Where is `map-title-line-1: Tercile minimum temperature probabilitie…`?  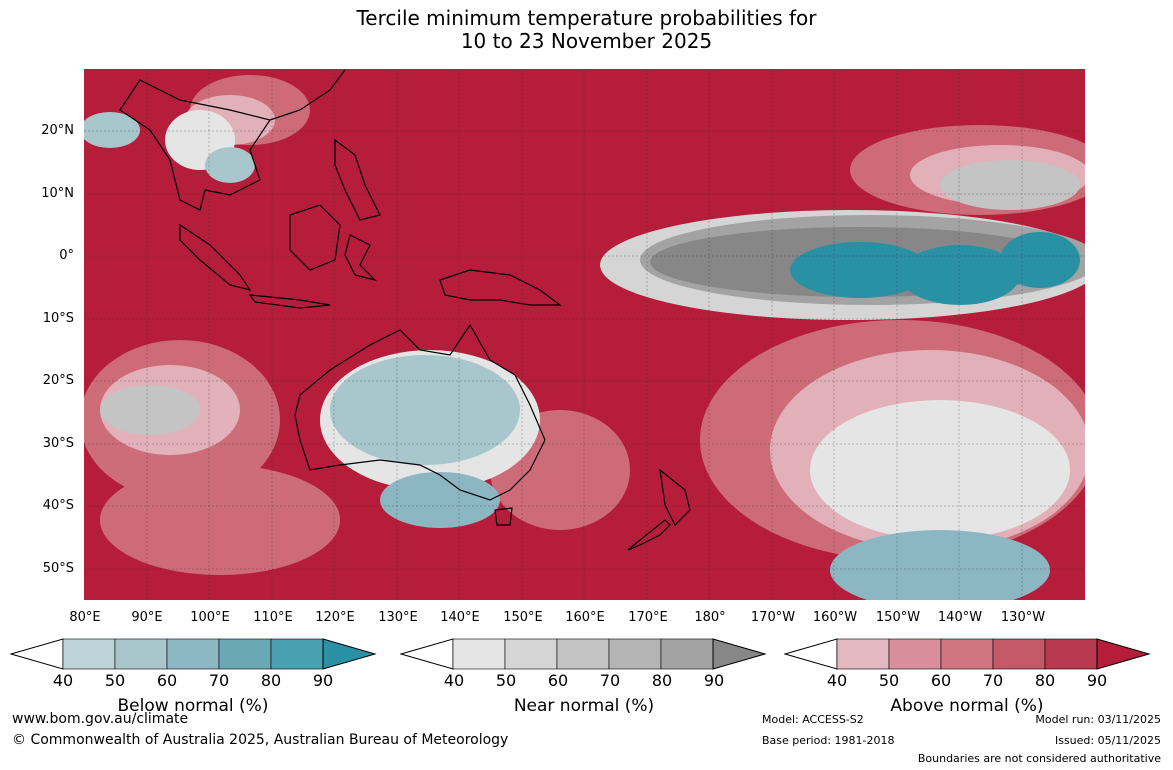
map-title-line-1: Tercile minimum temperature probabilitie… is located at coordinates (586, 18).